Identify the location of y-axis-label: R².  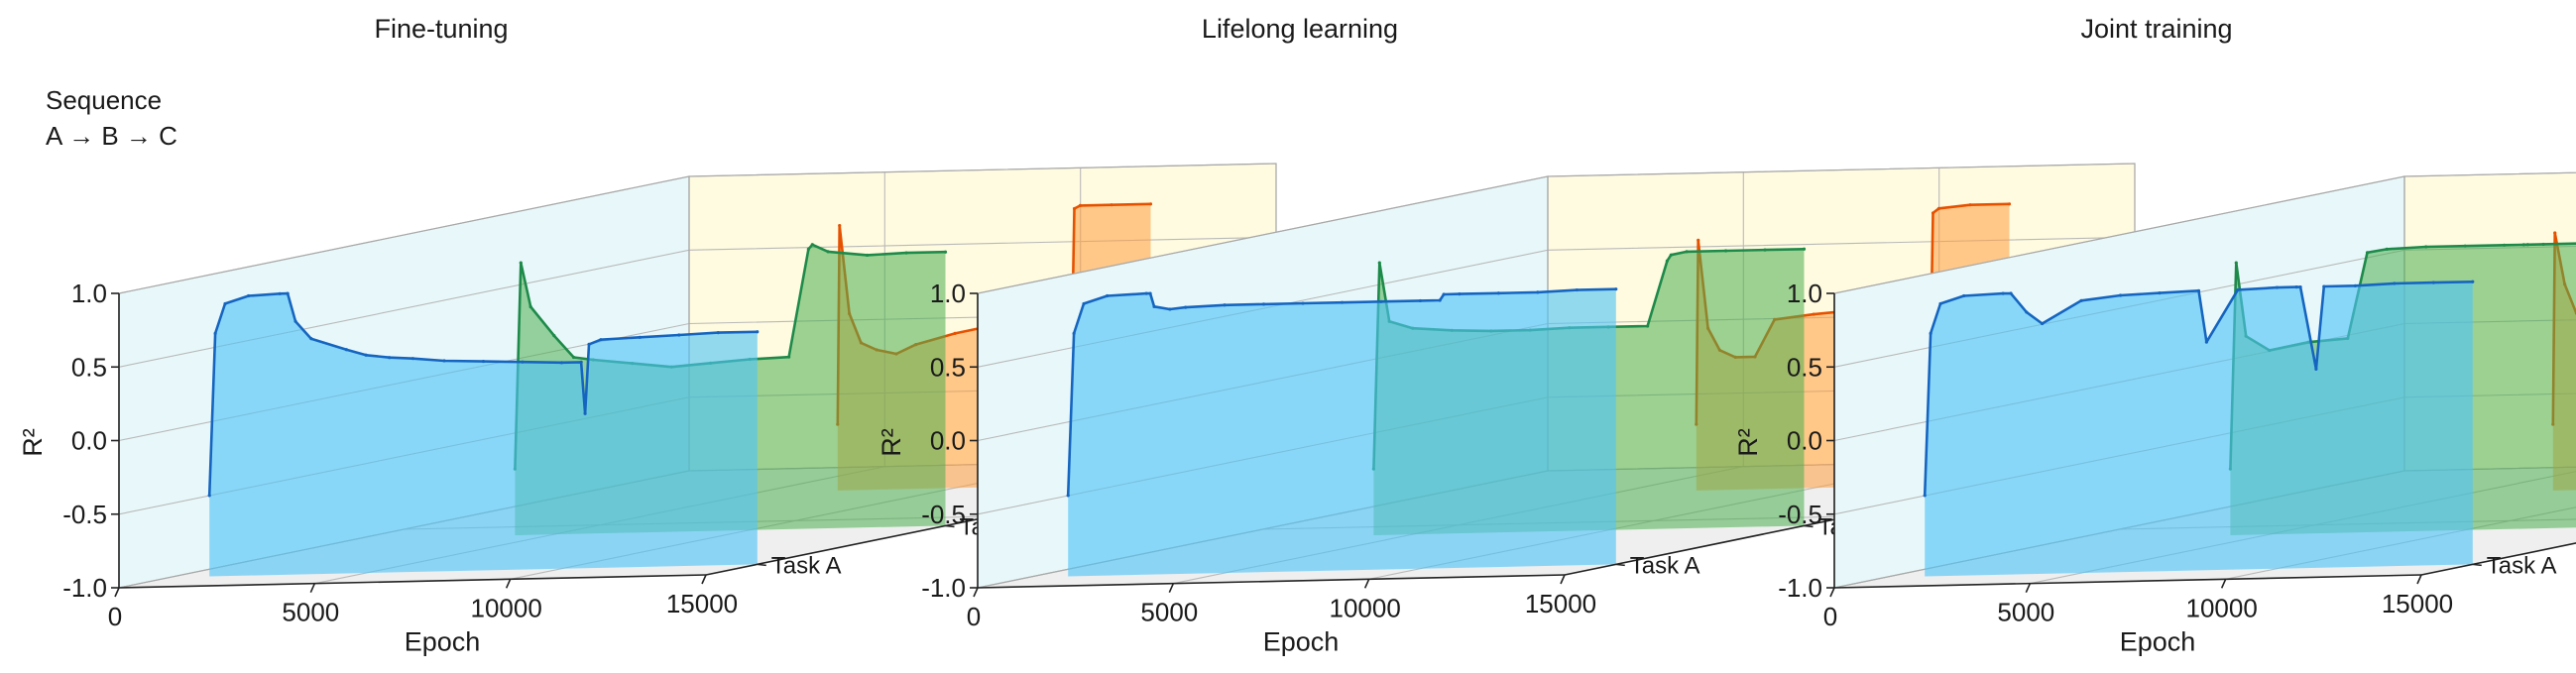
(1748, 442).